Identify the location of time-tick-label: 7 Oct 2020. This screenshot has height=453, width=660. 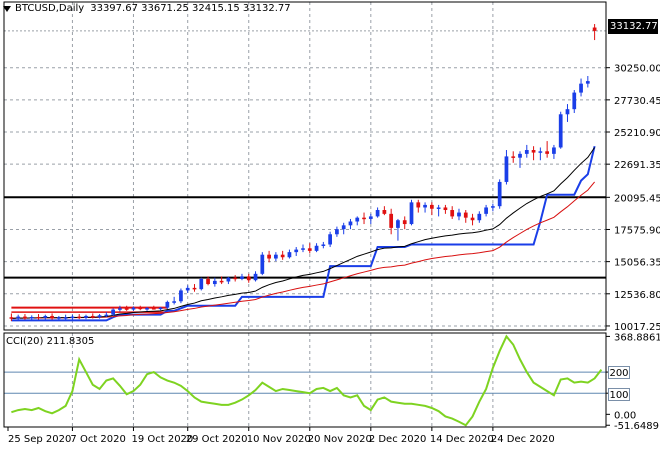
(97, 439).